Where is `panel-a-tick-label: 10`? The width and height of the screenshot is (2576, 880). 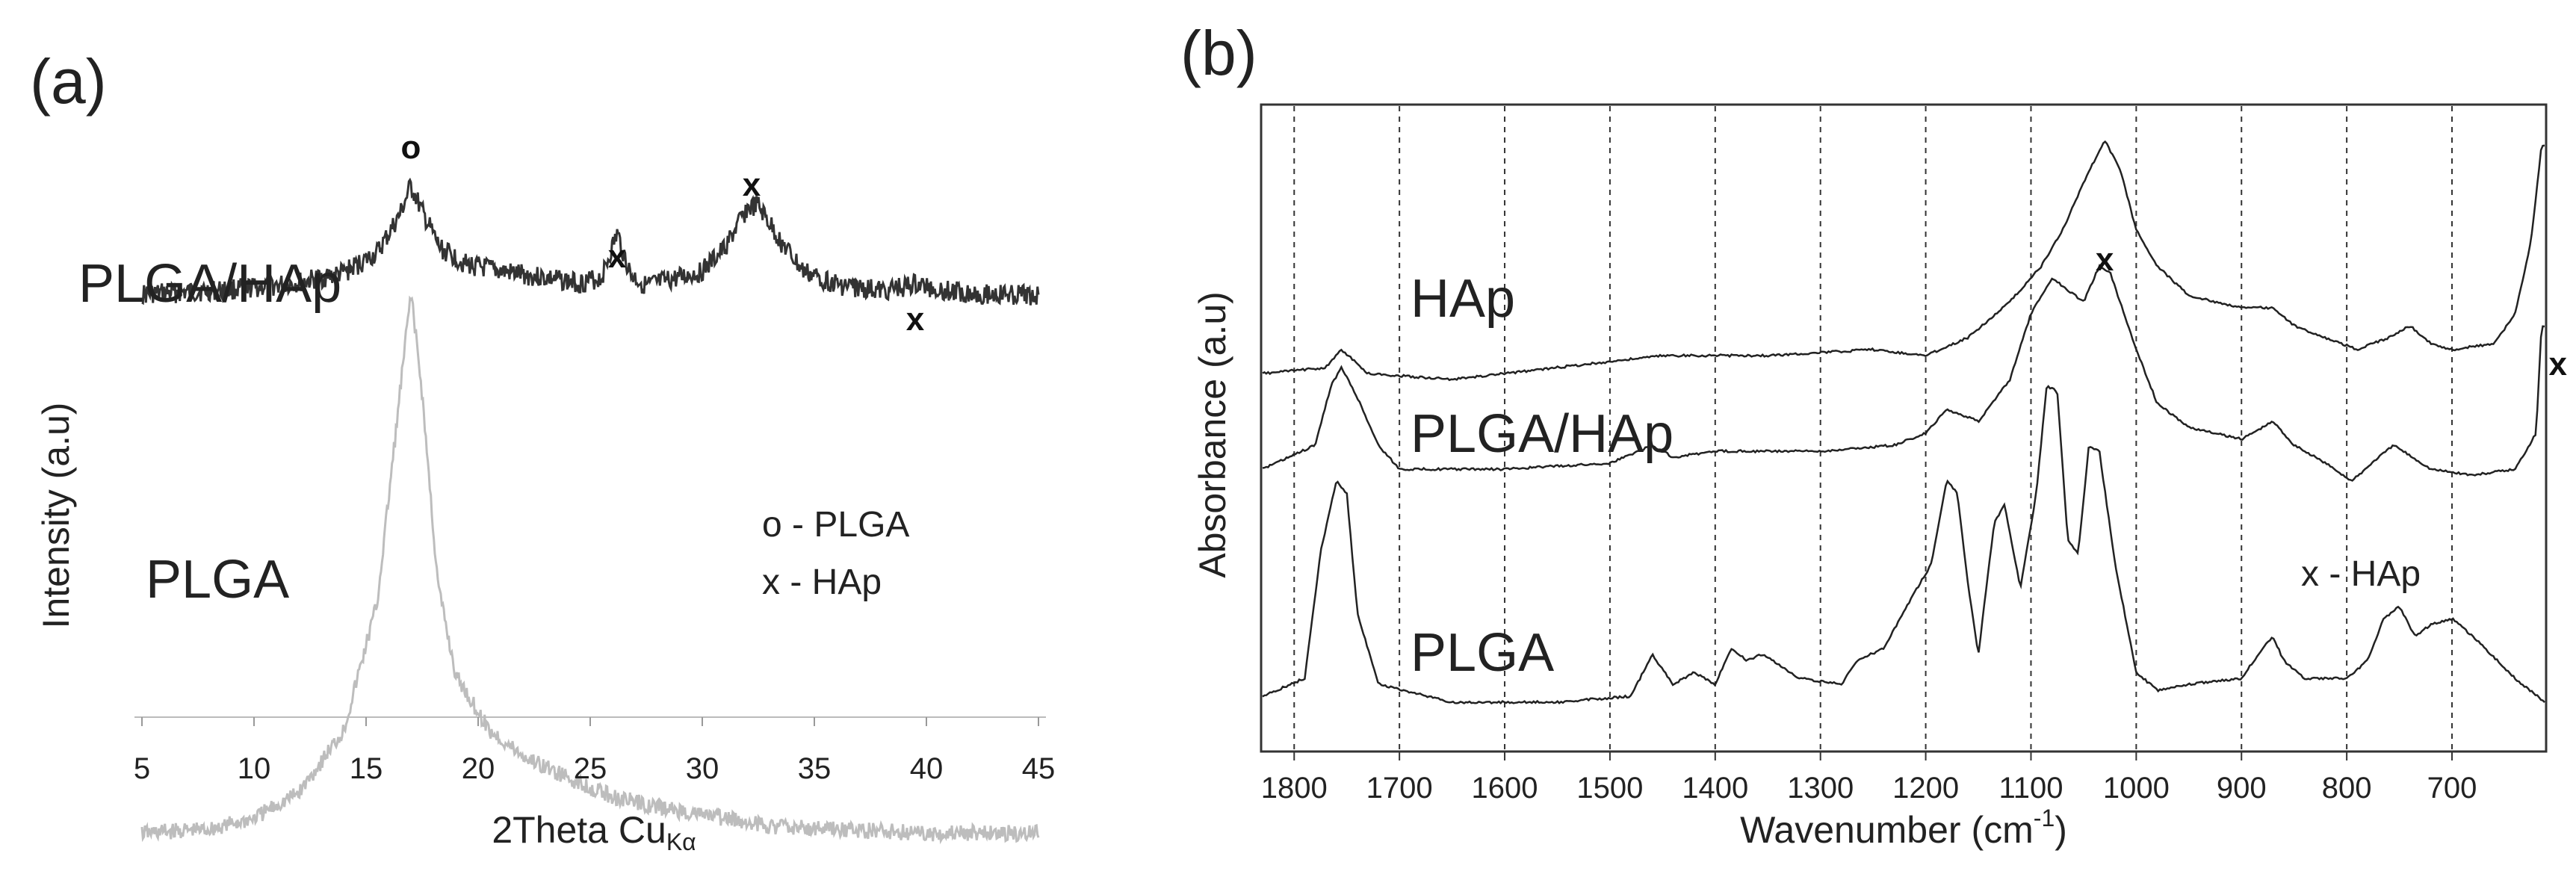
panel-a-tick-label: 10 is located at coordinates (254, 768).